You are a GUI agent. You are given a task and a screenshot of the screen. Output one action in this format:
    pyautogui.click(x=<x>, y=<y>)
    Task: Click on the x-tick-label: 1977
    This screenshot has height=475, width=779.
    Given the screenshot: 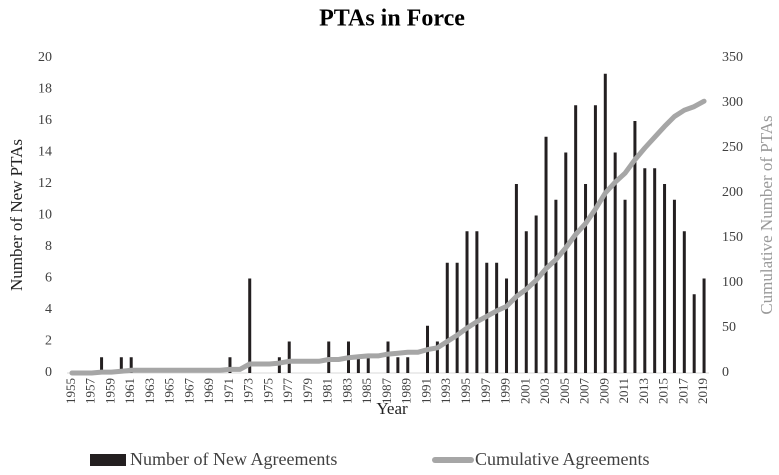 What is the action you would take?
    pyautogui.click(x=287, y=391)
    